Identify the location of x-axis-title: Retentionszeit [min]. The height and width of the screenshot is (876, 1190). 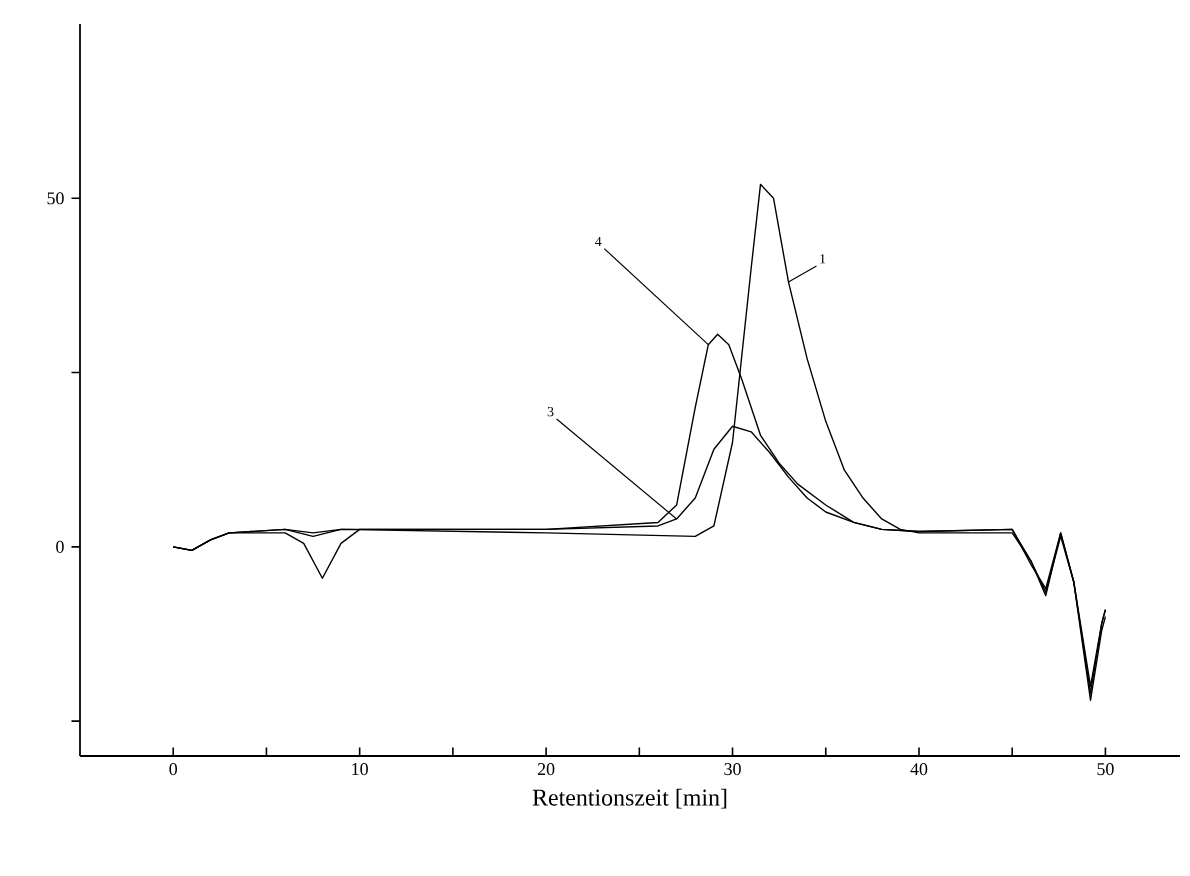
(629, 798).